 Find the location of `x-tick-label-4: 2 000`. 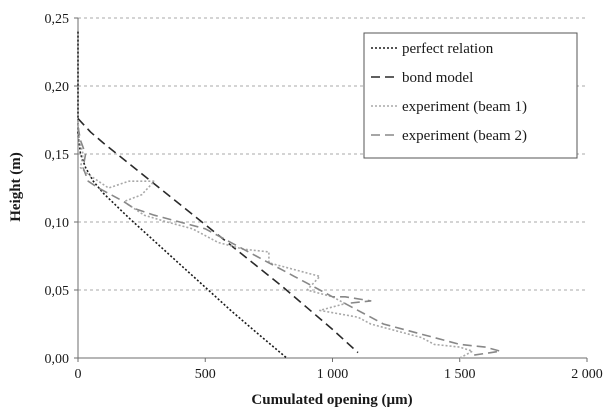

x-tick-label-4: 2 000 is located at coordinates (587, 374).